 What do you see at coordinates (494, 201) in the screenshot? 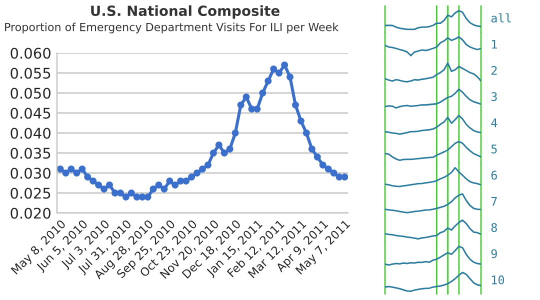
I see `series-label: 7` at bounding box center [494, 201].